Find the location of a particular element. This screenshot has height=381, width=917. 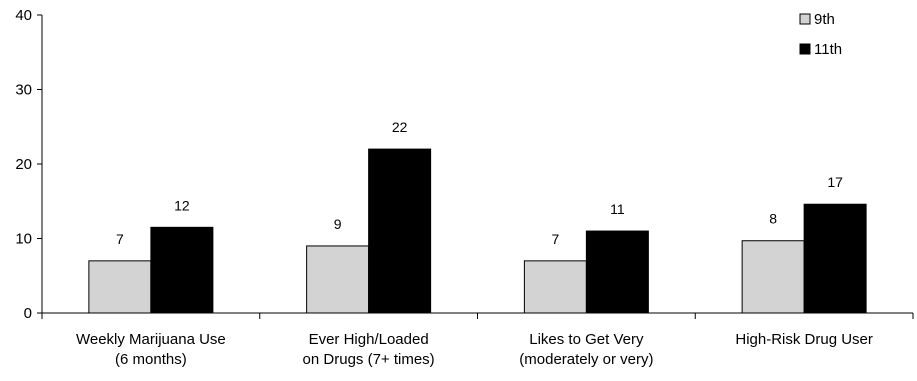

y-tick-label: 0 is located at coordinates (28, 313).